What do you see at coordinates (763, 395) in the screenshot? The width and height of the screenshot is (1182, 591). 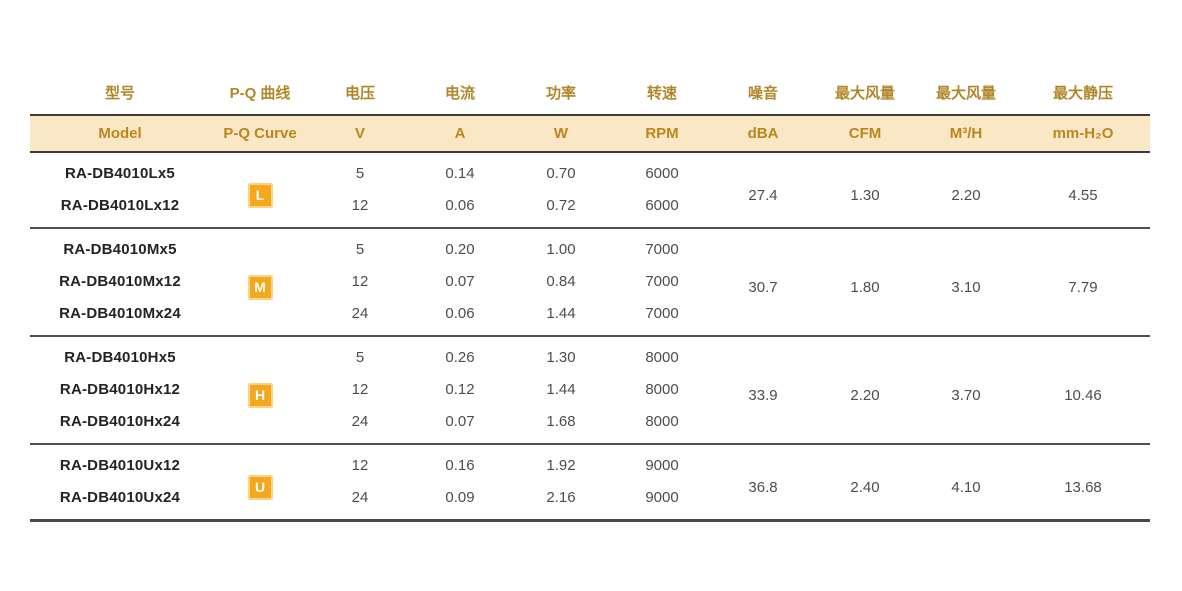 I see `noise-cell: 33.9` at bounding box center [763, 395].